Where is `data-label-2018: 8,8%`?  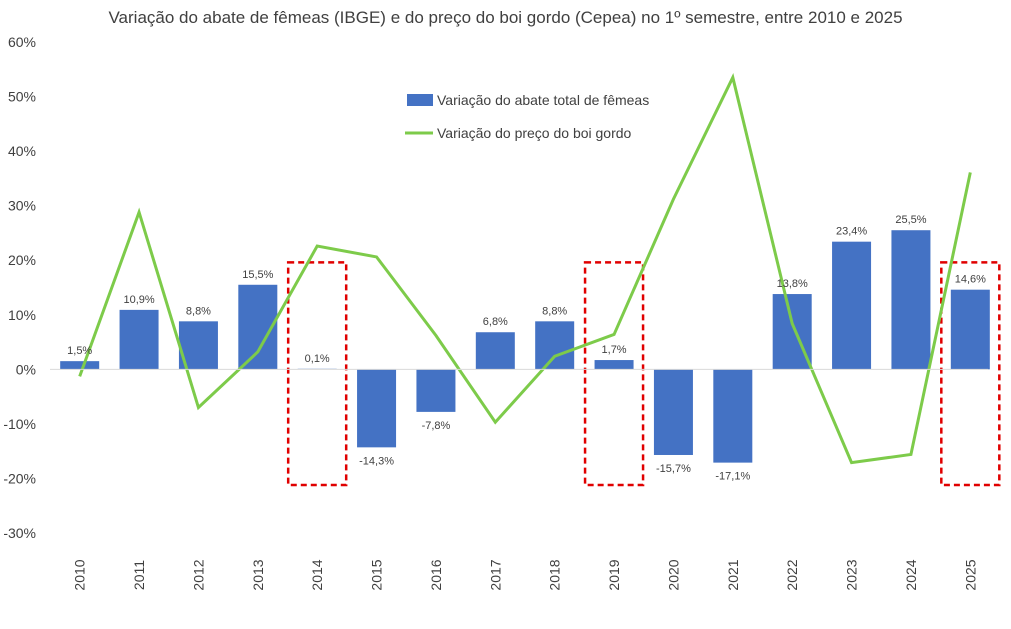 data-label-2018: 8,8% is located at coordinates (554, 311).